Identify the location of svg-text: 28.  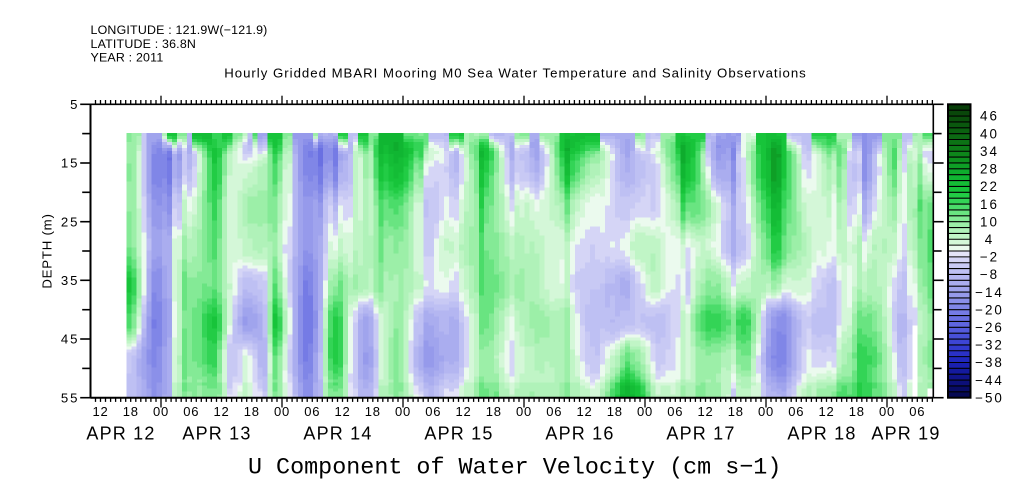
(989, 169).